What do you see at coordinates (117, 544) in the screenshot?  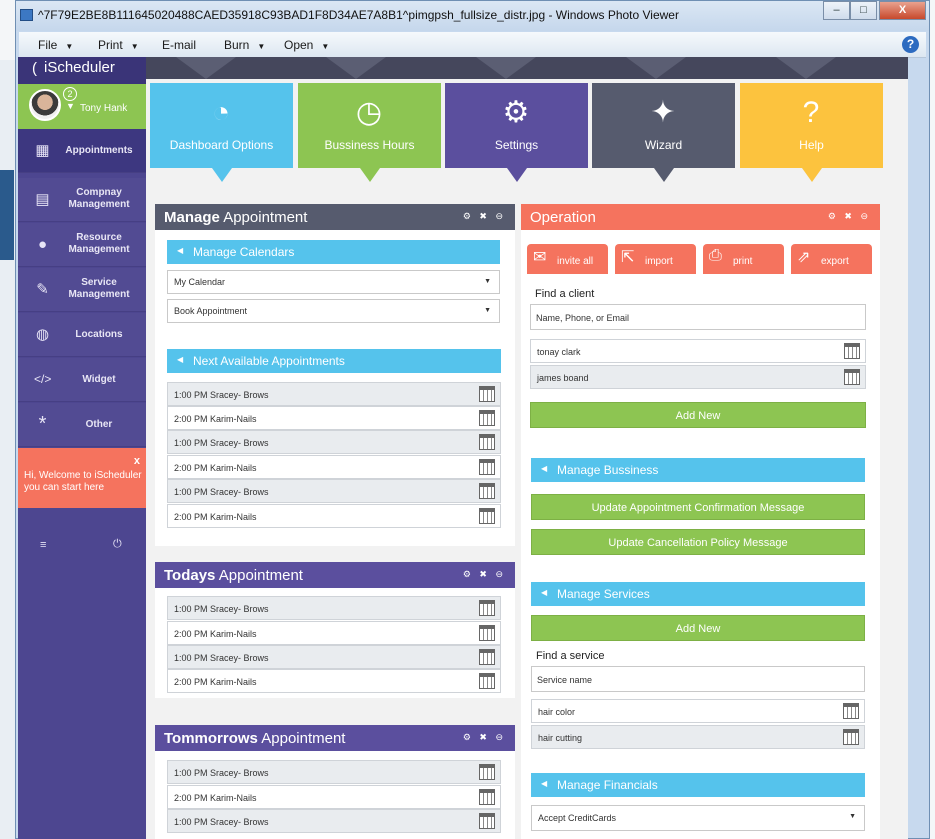 I see `power-icon: ⏻` at bounding box center [117, 544].